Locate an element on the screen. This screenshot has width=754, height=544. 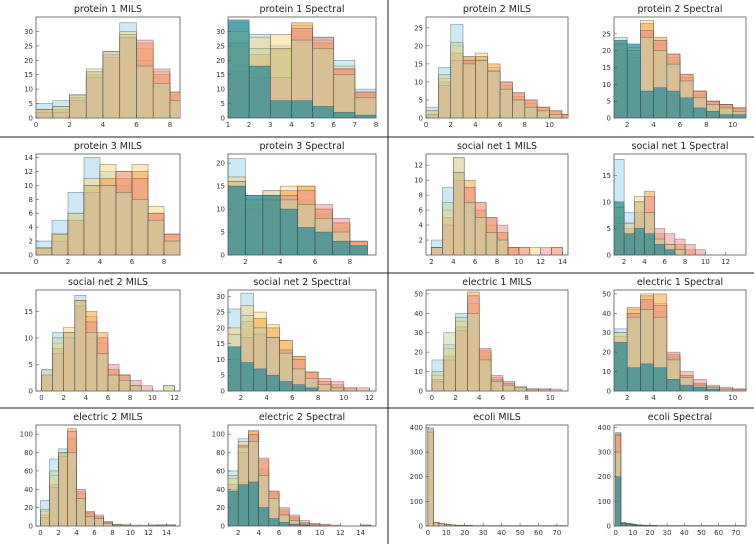
y-tick-label: 10 is located at coordinates (606, 202).